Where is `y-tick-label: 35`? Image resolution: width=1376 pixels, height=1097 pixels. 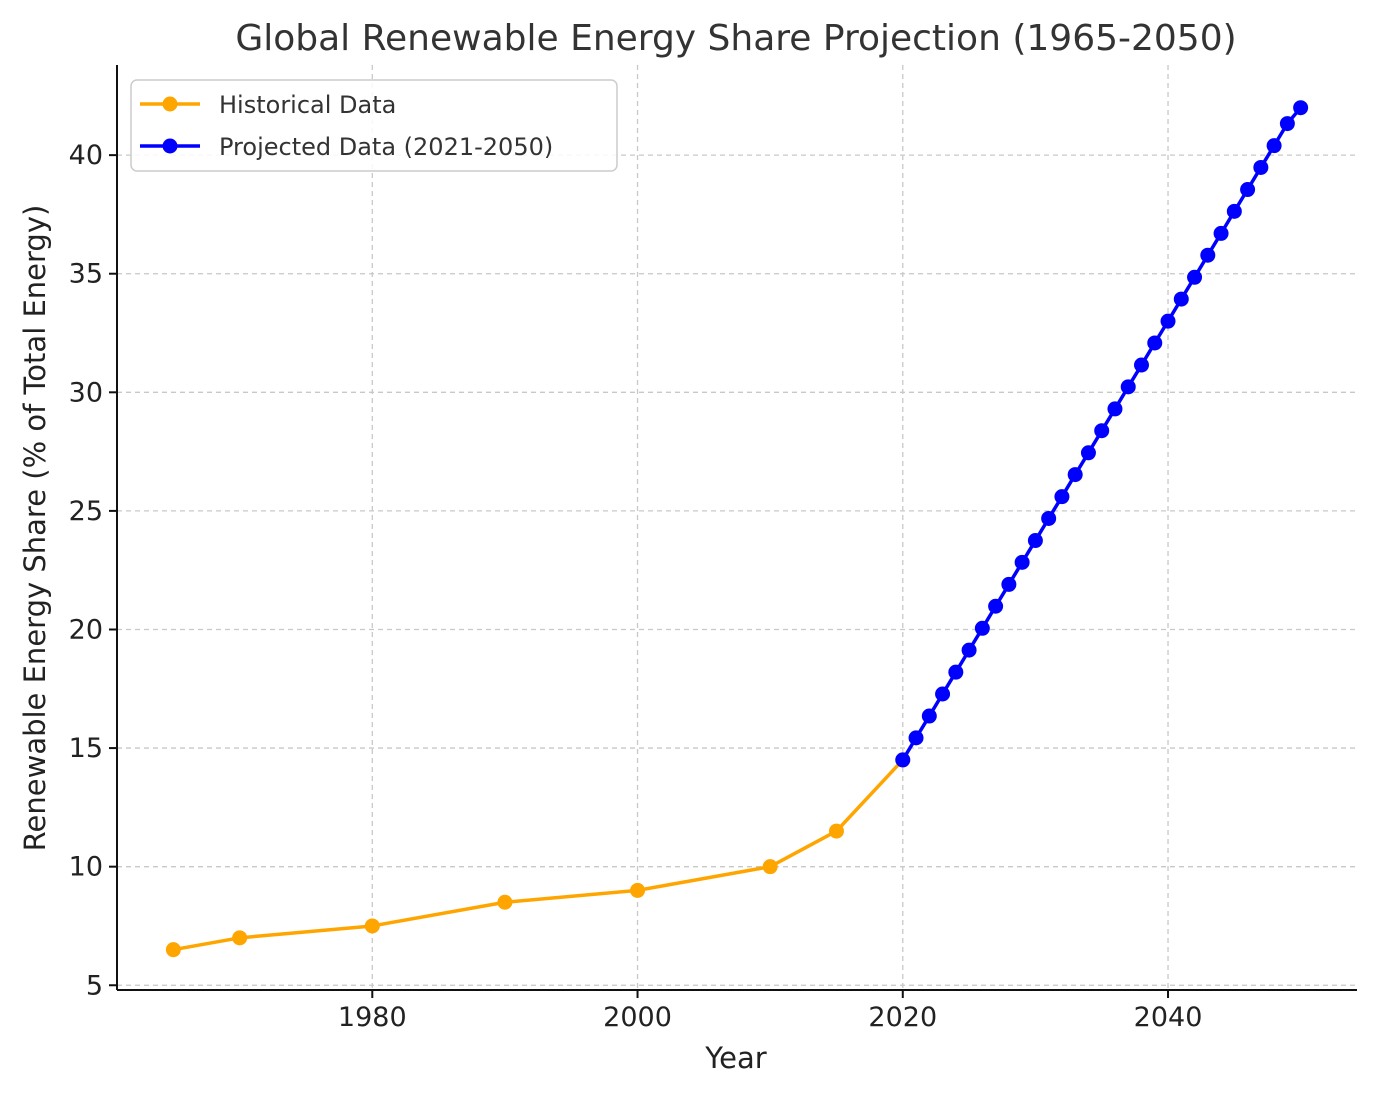 y-tick-label: 35 is located at coordinates (86, 274).